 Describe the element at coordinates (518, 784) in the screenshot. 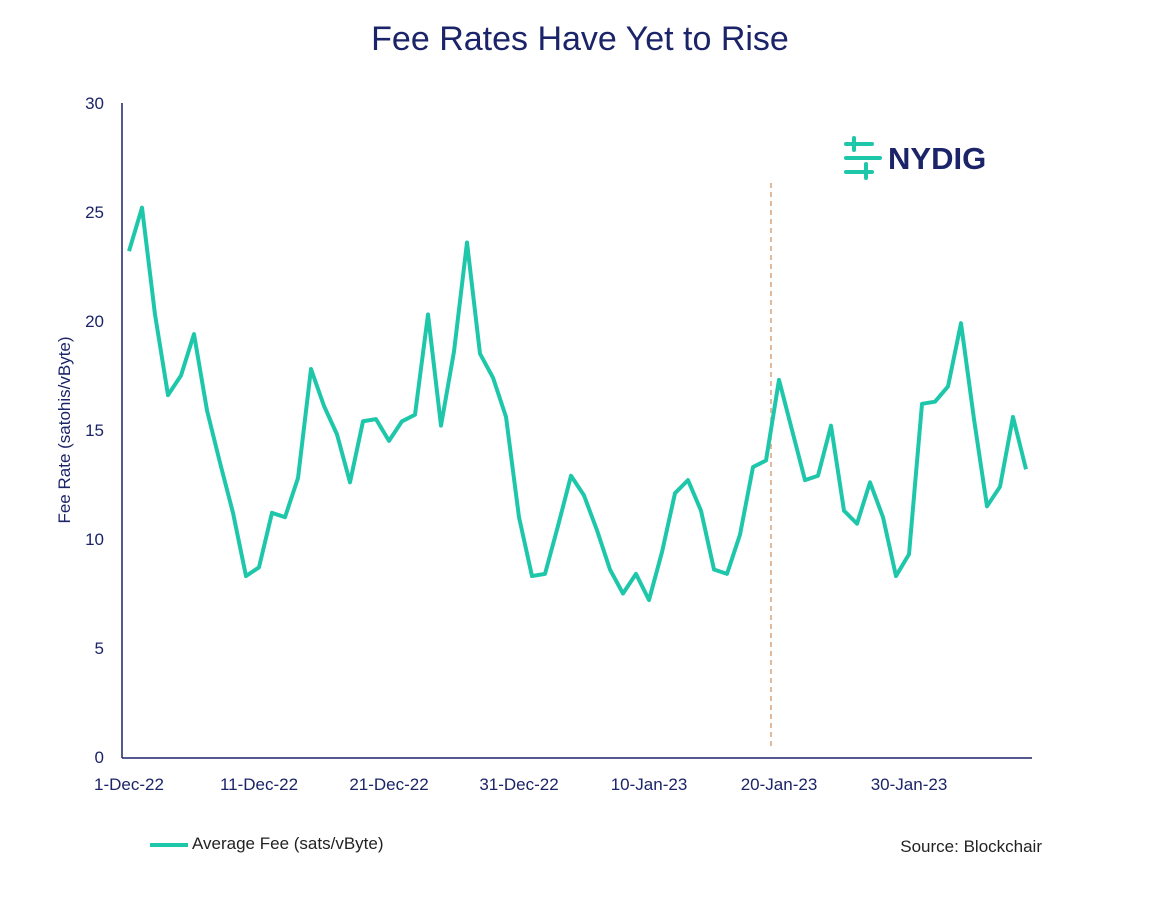

I see `x-tick-label: 31-Dec-22` at that location.